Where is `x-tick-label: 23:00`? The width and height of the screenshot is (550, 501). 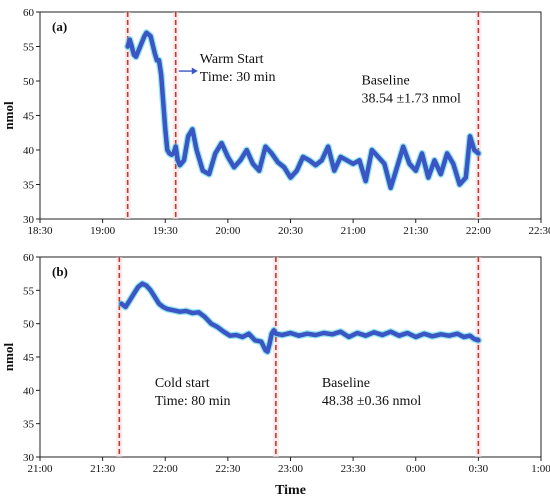 x-tick-label: 23:00 is located at coordinates (291, 469).